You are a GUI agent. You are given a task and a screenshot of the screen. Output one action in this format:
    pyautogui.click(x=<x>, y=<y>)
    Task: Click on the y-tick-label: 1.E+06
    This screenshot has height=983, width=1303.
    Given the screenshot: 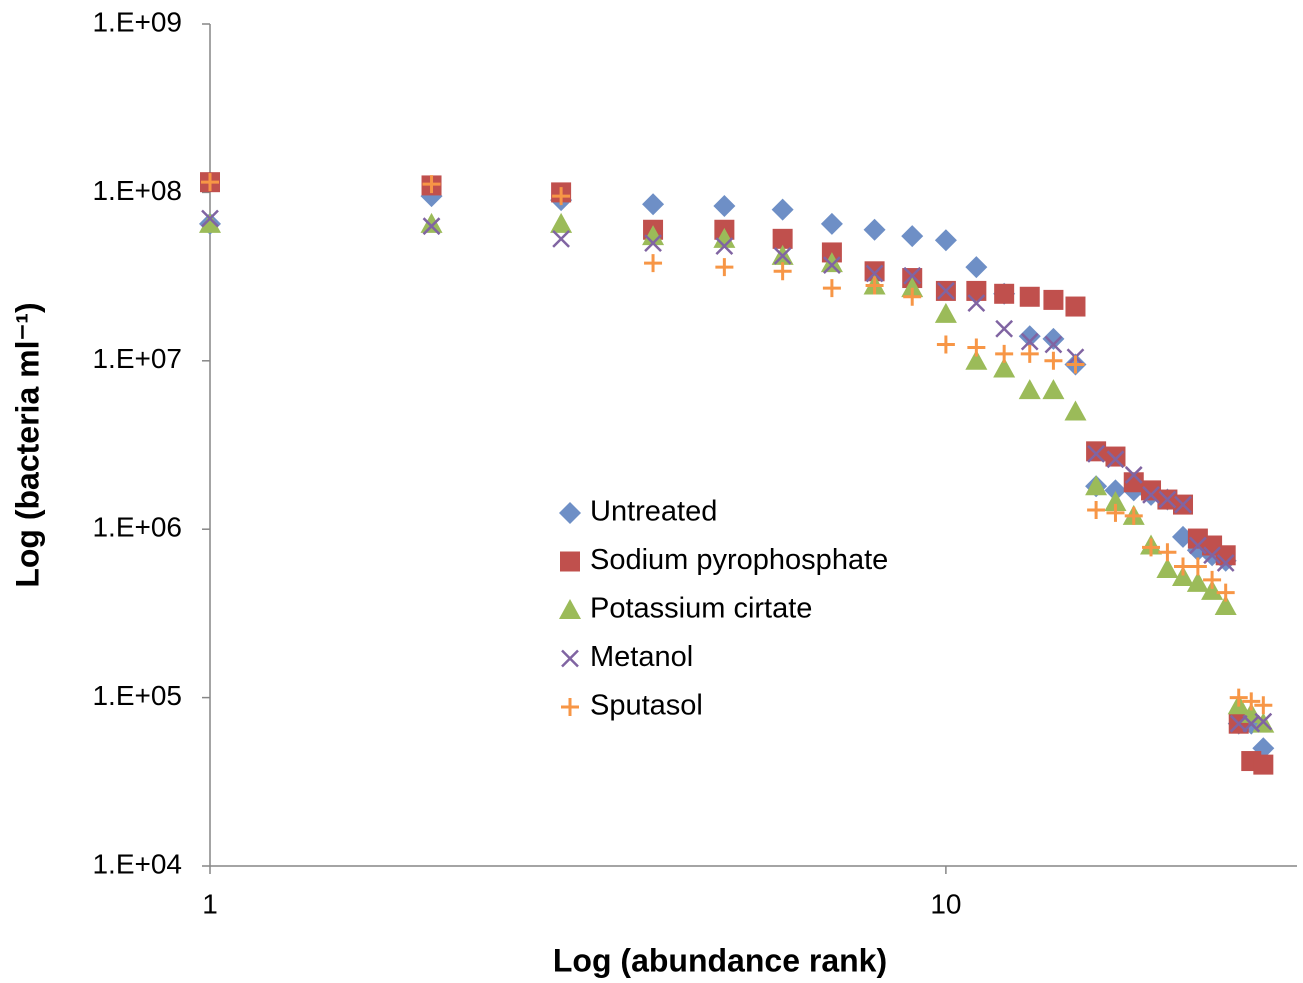 What is the action you would take?
    pyautogui.click(x=137, y=527)
    